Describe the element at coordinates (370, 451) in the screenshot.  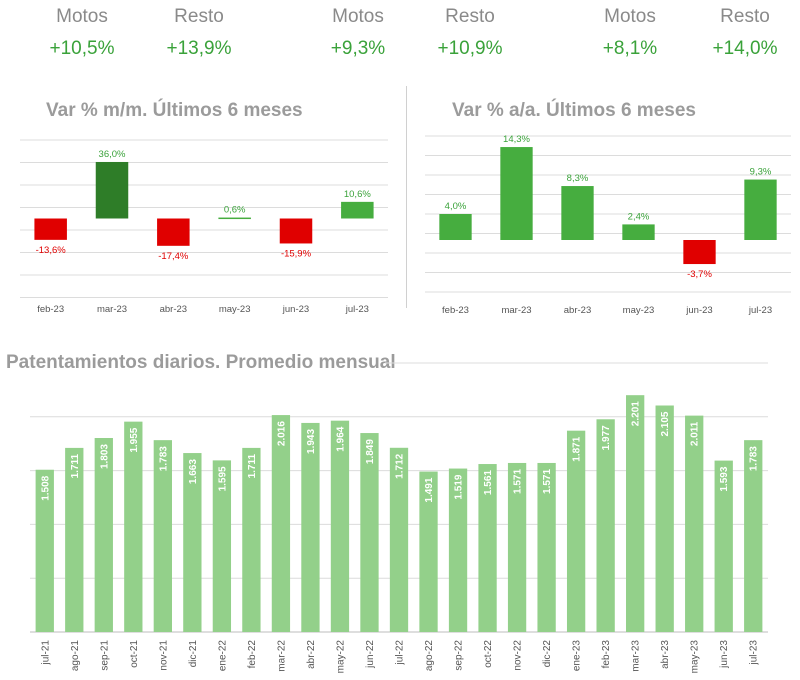
I see `daily-data-label: 1.849` at that location.